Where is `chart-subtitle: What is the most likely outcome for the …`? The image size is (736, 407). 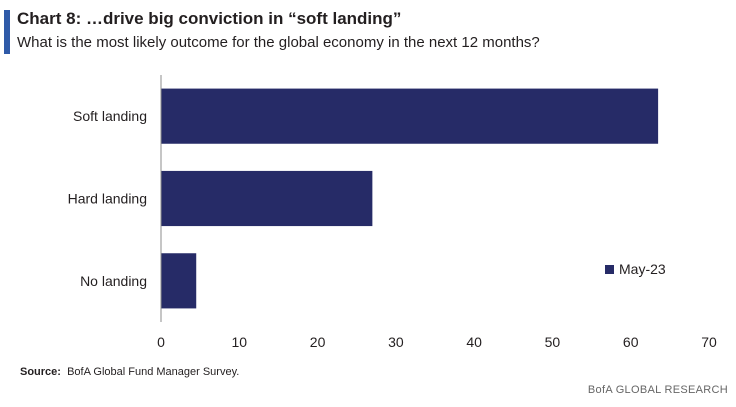
chart-subtitle: What is the most likely outcome for the … is located at coordinates (278, 42).